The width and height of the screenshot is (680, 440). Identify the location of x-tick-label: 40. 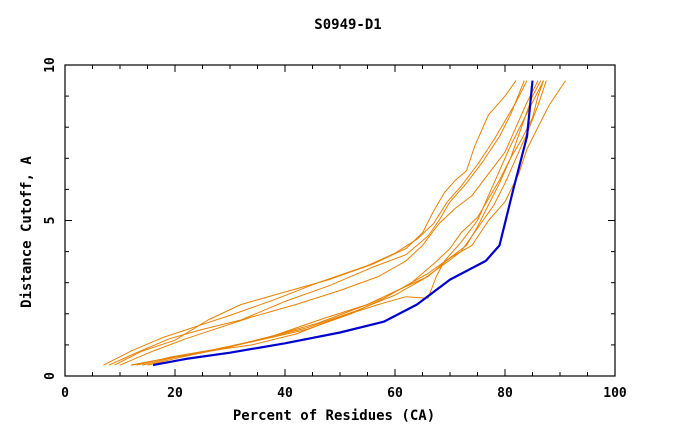
(285, 393).